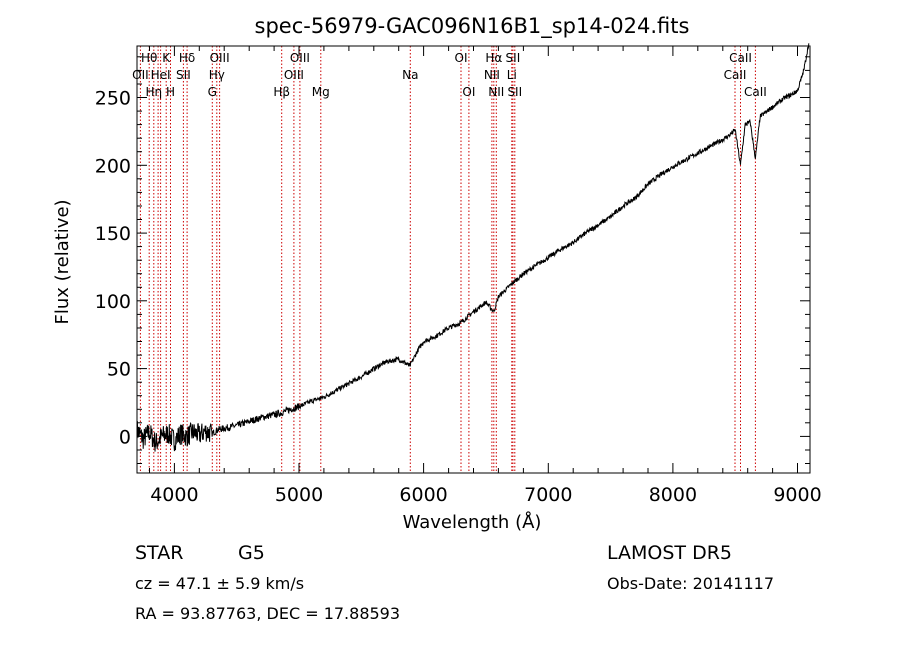 This screenshot has width=900, height=649. Describe the element at coordinates (113, 234) in the screenshot. I see `y-tick-label: 150` at that location.